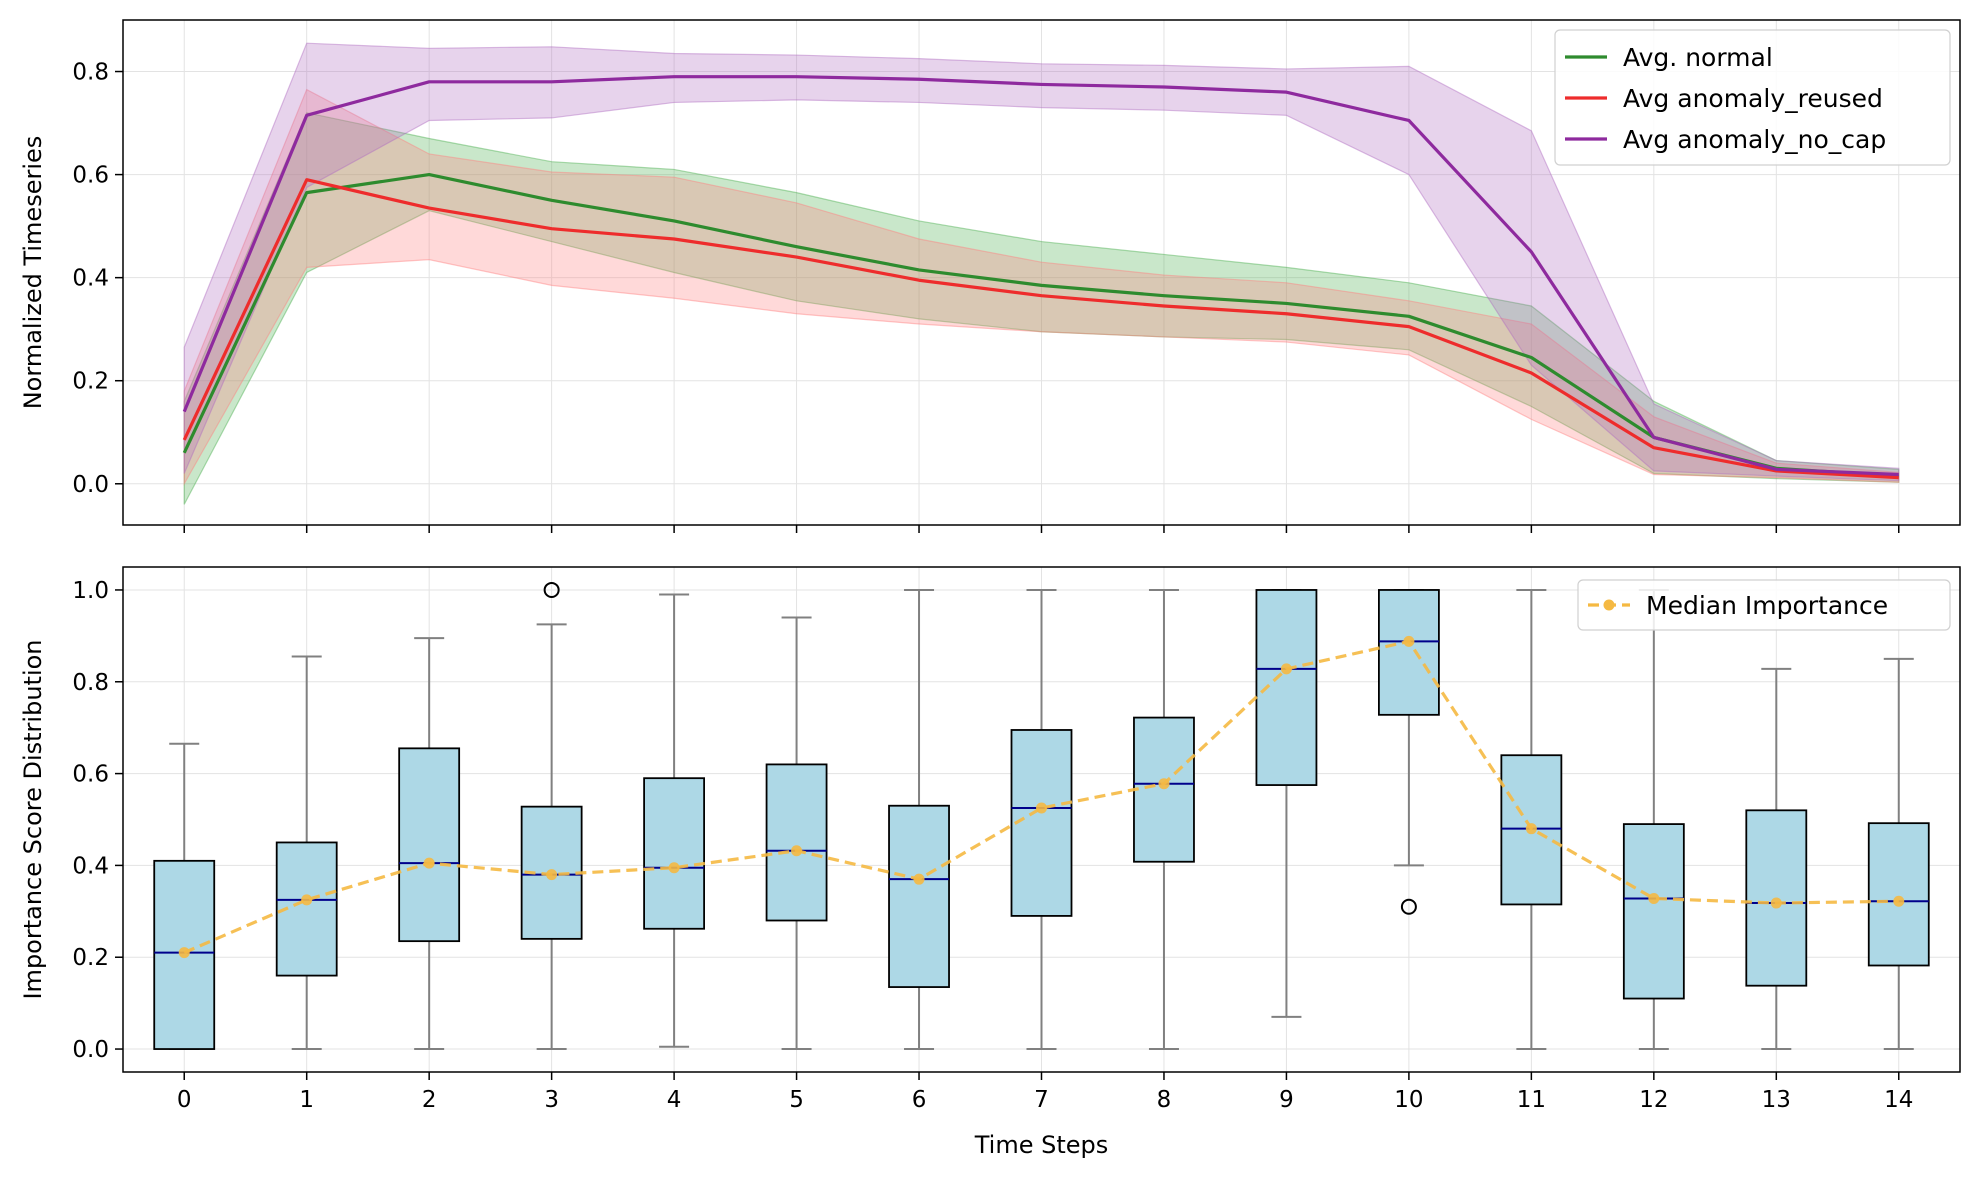 Image resolution: width=1979 pixels, height=1180 pixels. I want to click on bottom-y-tick-label: 0.0, so click(90, 1050).